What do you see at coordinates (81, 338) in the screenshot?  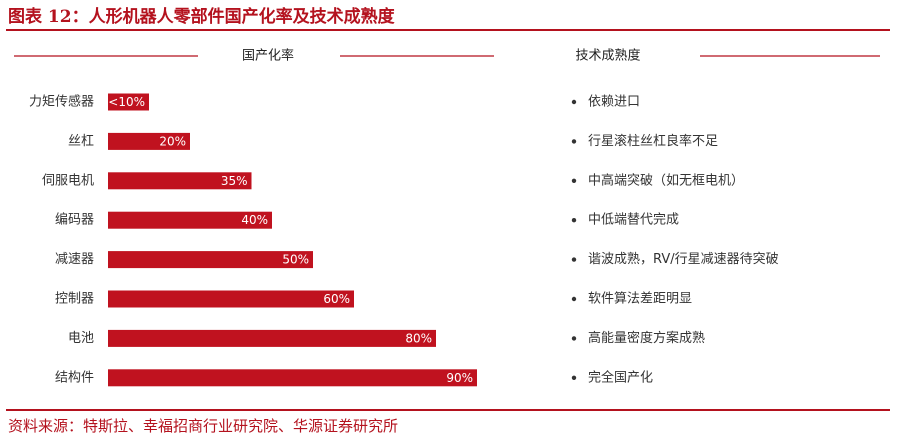 I see `category-label: 电池` at bounding box center [81, 338].